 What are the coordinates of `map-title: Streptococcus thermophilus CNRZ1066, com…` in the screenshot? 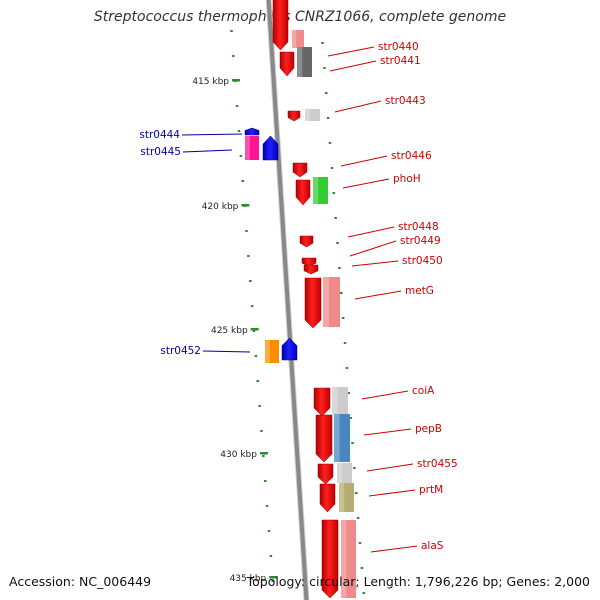 It's located at (300, 17).